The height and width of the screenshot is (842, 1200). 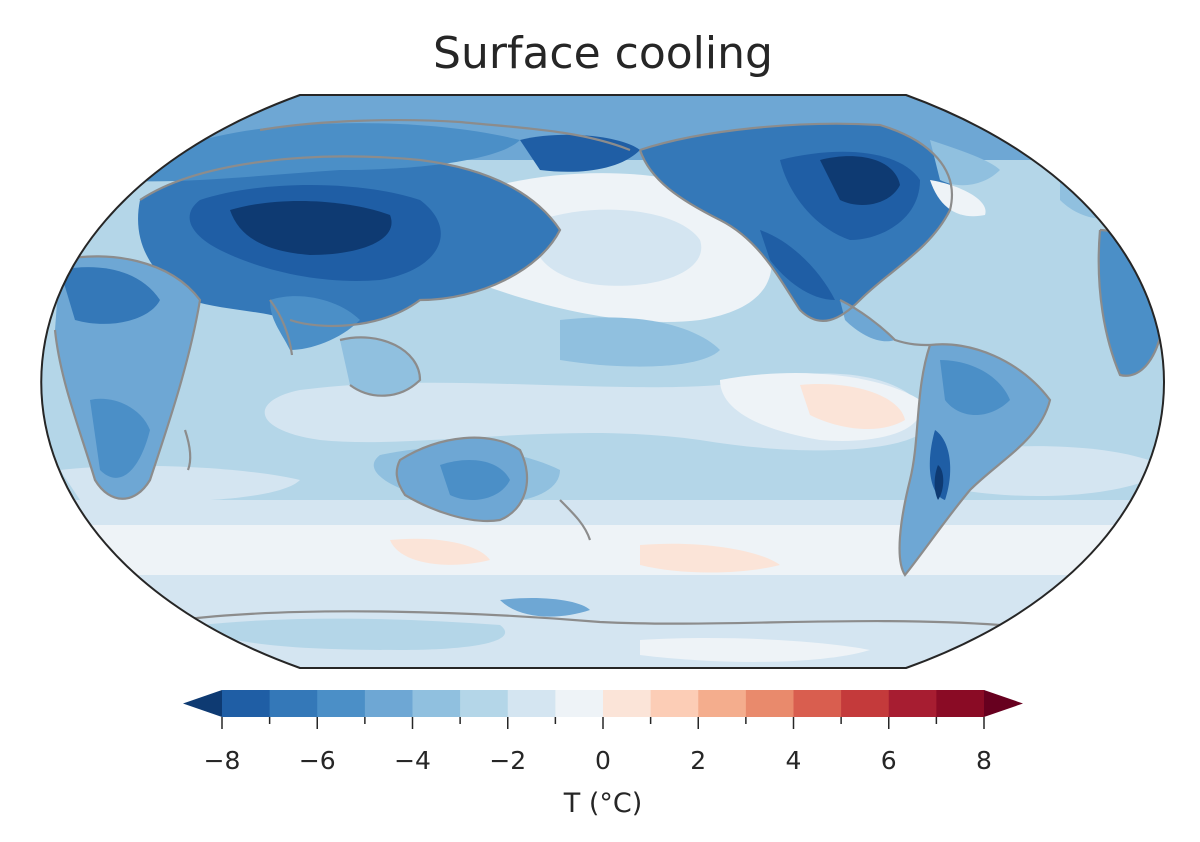 I want to click on colorbar-tick-label: 2, so click(x=698, y=760).